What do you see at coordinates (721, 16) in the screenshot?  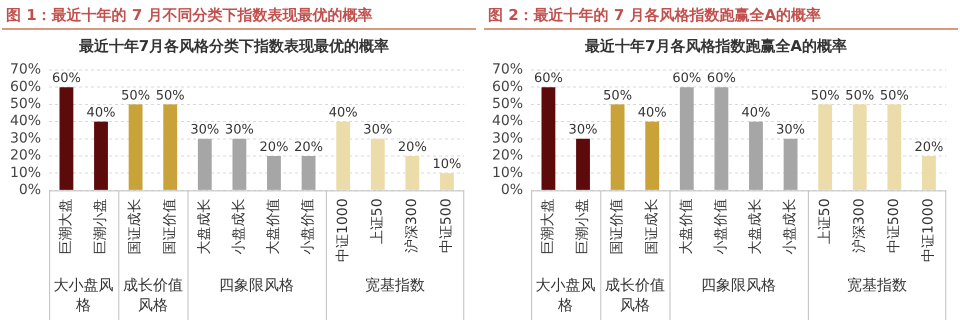 I see `chart-title: 图 2：最近十年的 7 月各风格指数跑赢全A的概率` at bounding box center [721, 16].